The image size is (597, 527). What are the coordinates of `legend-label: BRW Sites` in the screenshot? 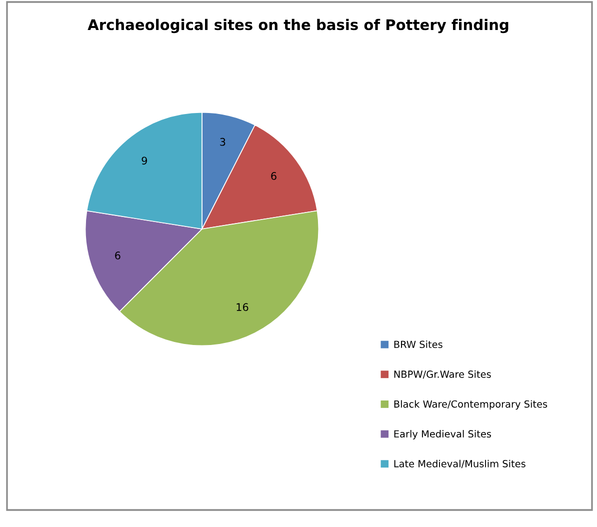 It's located at (418, 344).